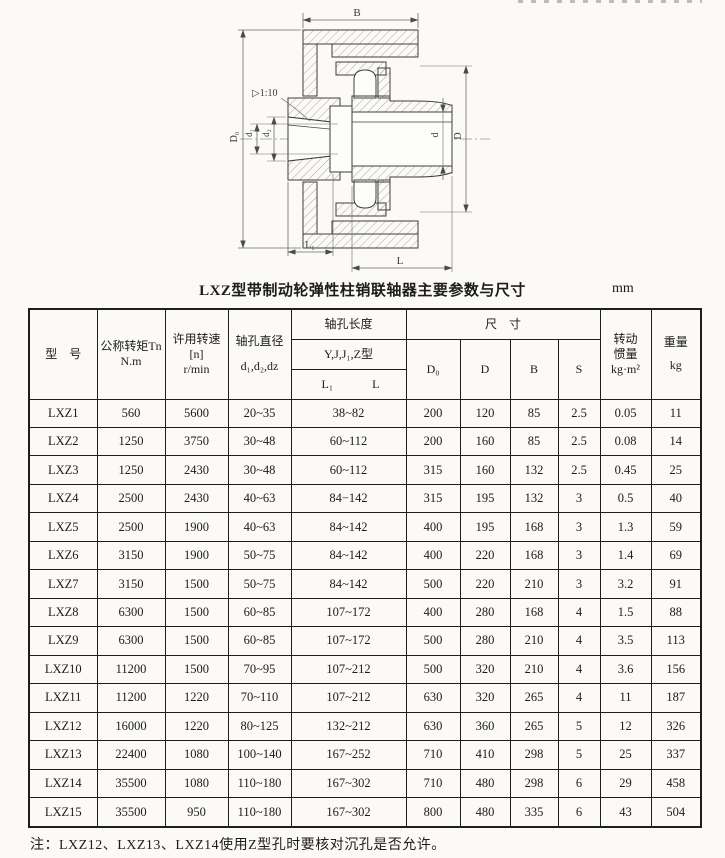 The width and height of the screenshot is (725, 858). What do you see at coordinates (259, 354) in the screenshot?
I see `col-header-bore-diameter: 轴孔直径 d₁,d₂,dz` at bounding box center [259, 354].